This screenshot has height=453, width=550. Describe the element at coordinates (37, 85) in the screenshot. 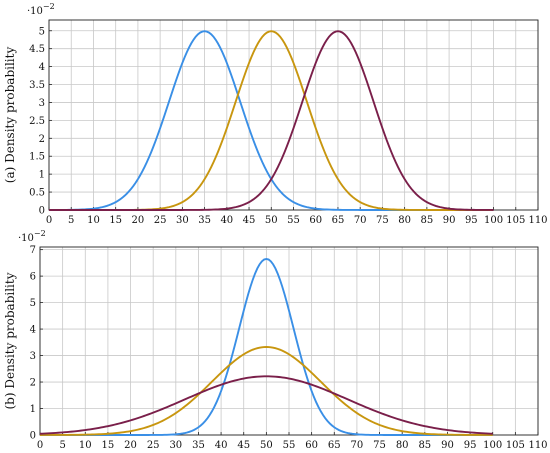

I see `y-tick-label: 3.5` at that location.